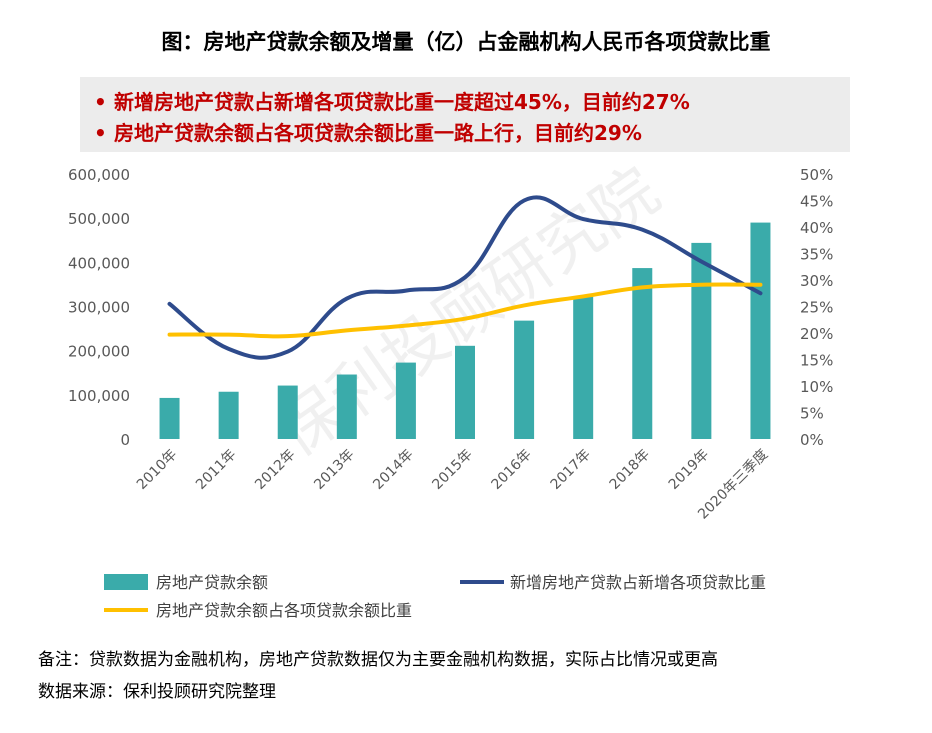  I want to click on y-right-tick-label: 40%, so click(816, 228).